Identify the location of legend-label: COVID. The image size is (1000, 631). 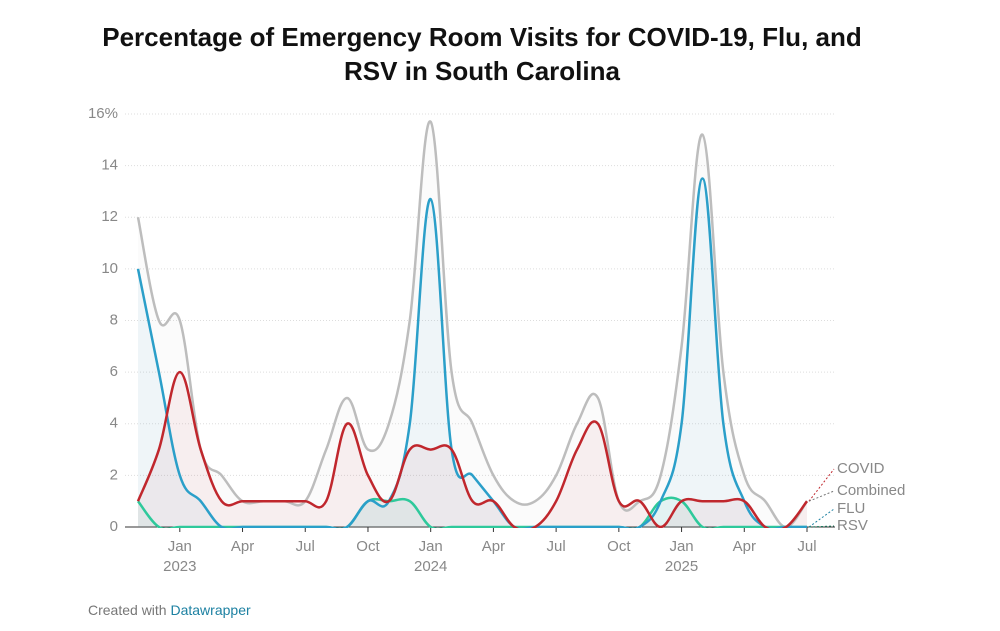
(861, 468).